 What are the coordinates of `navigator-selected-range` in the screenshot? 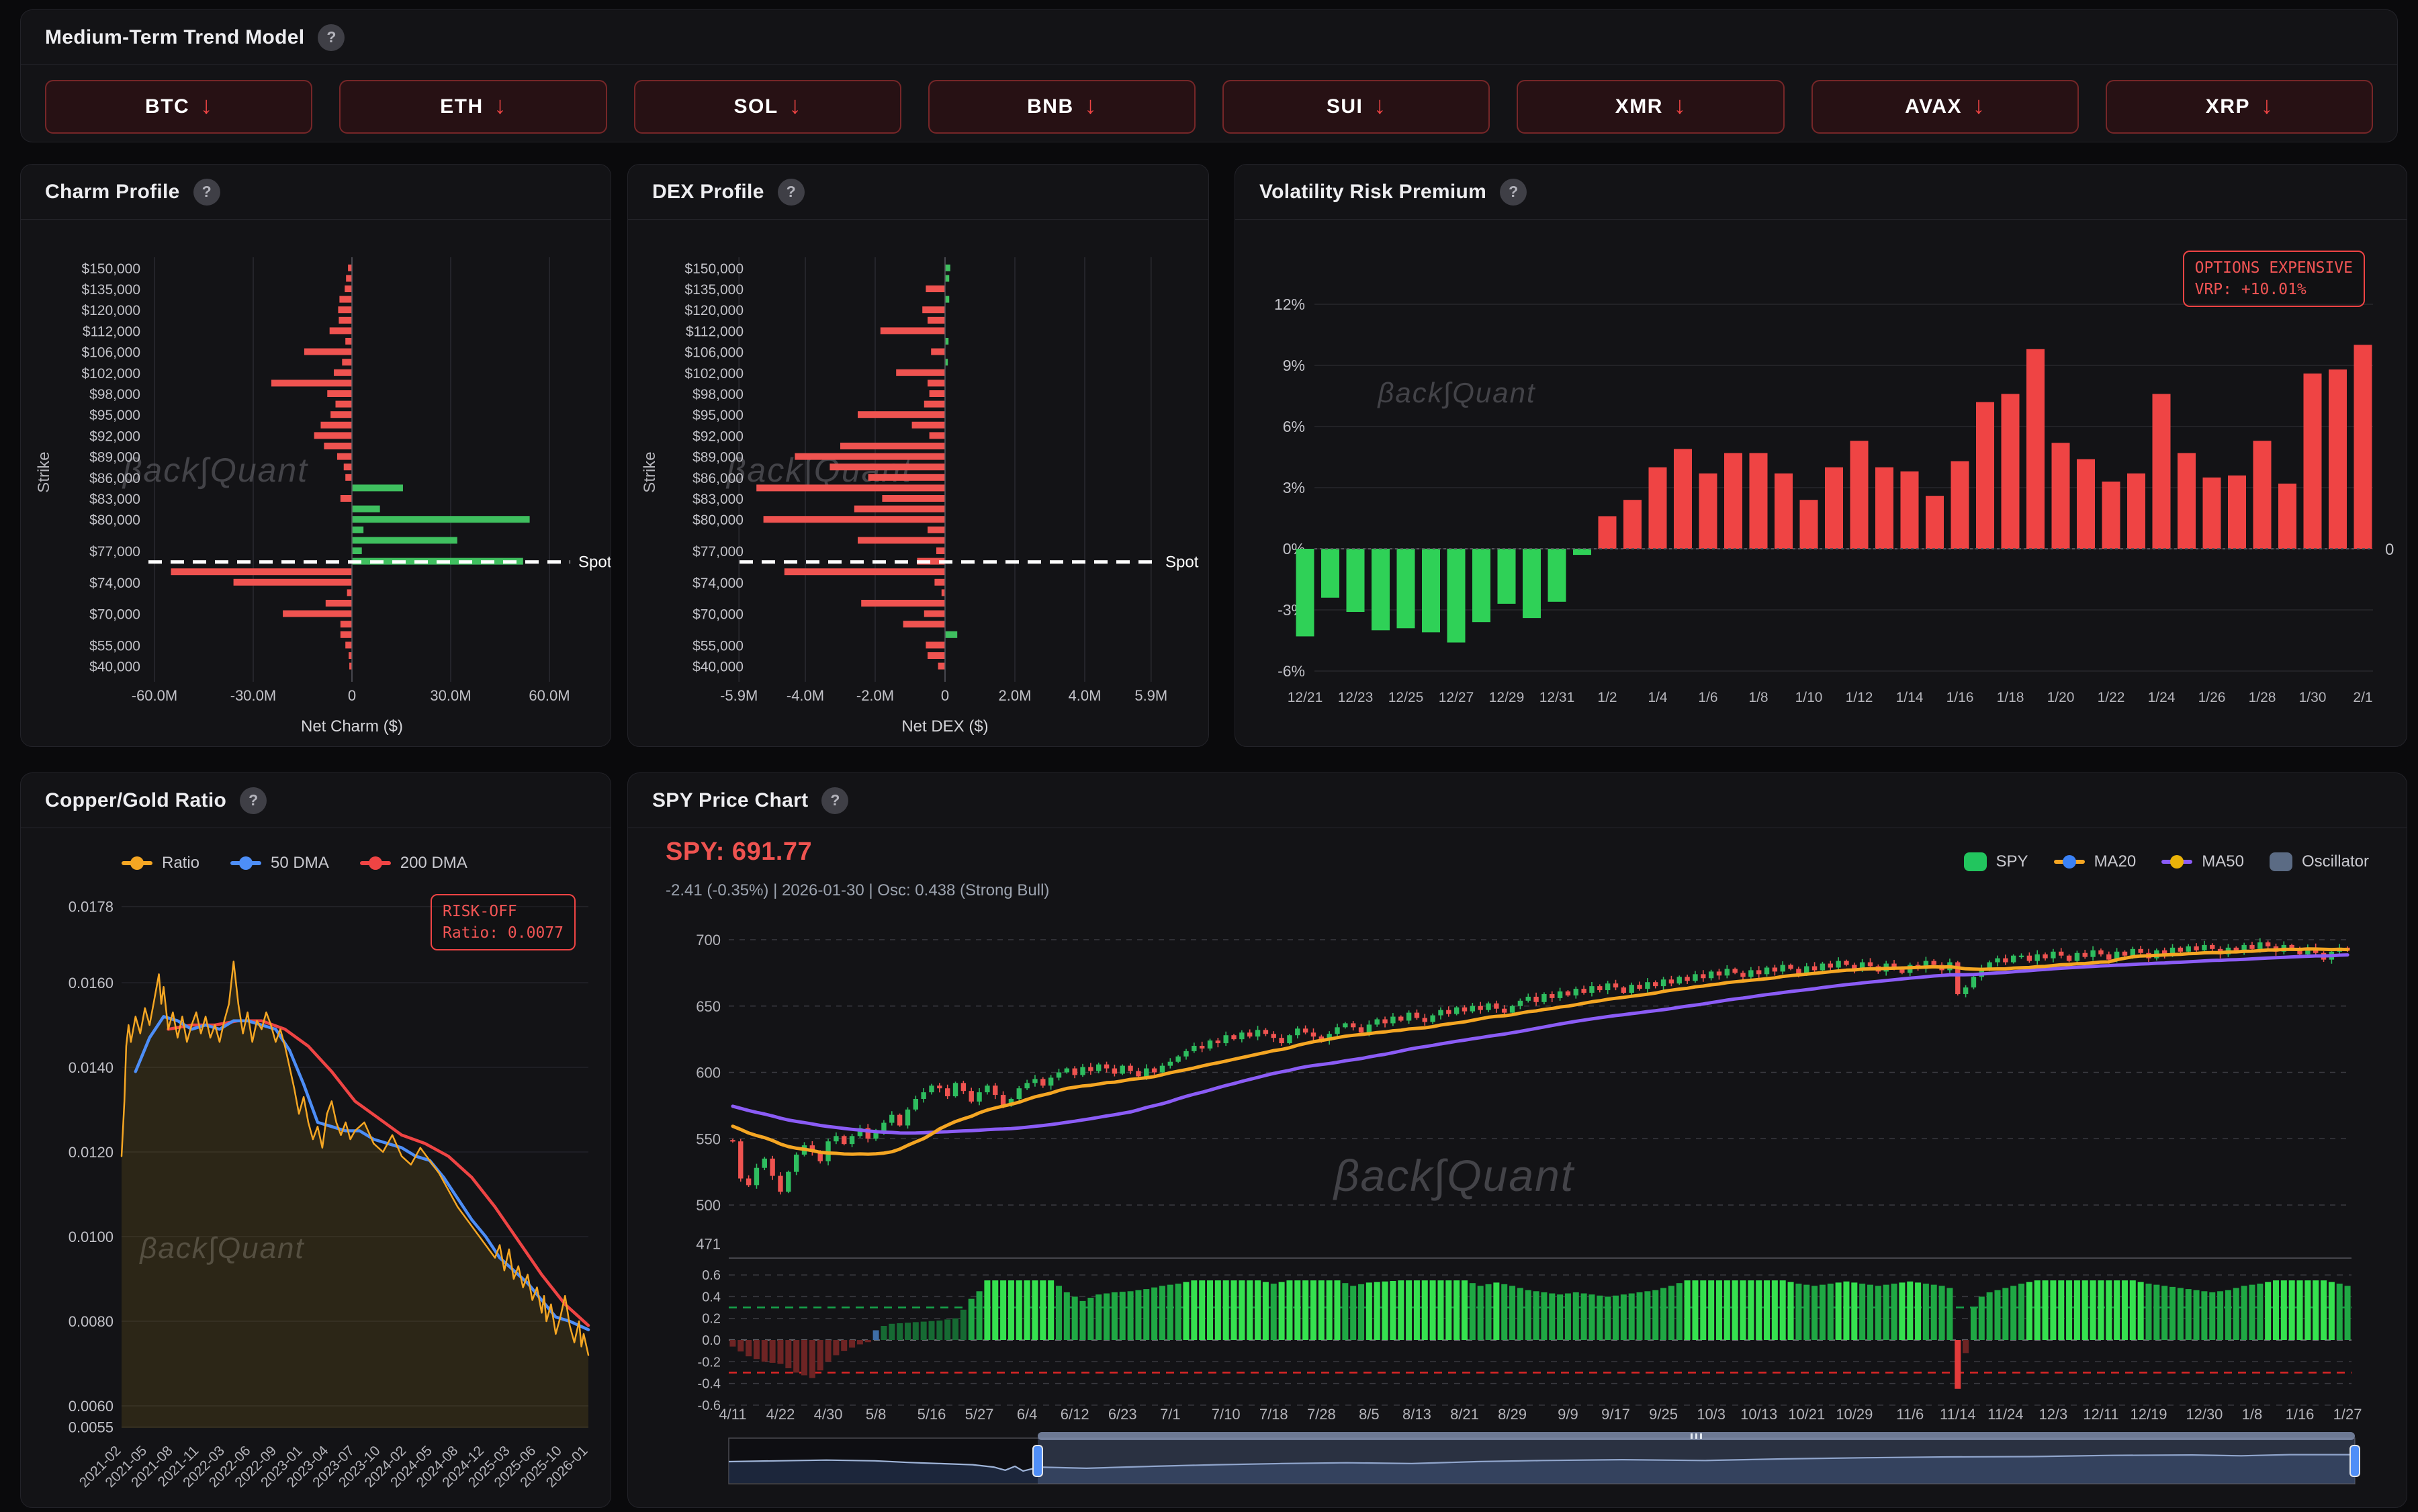 It's located at (1696, 1461).